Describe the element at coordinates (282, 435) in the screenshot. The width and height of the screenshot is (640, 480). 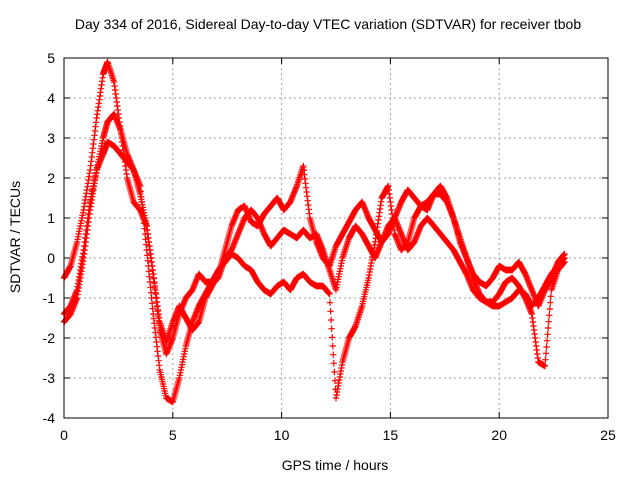
I see `x-tick-label: 10` at that location.